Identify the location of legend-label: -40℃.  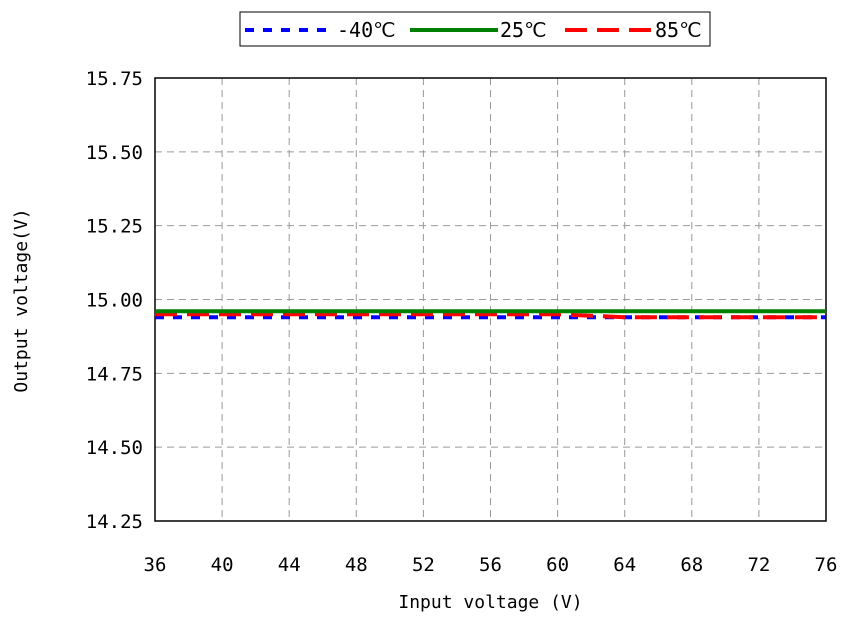
(366, 30).